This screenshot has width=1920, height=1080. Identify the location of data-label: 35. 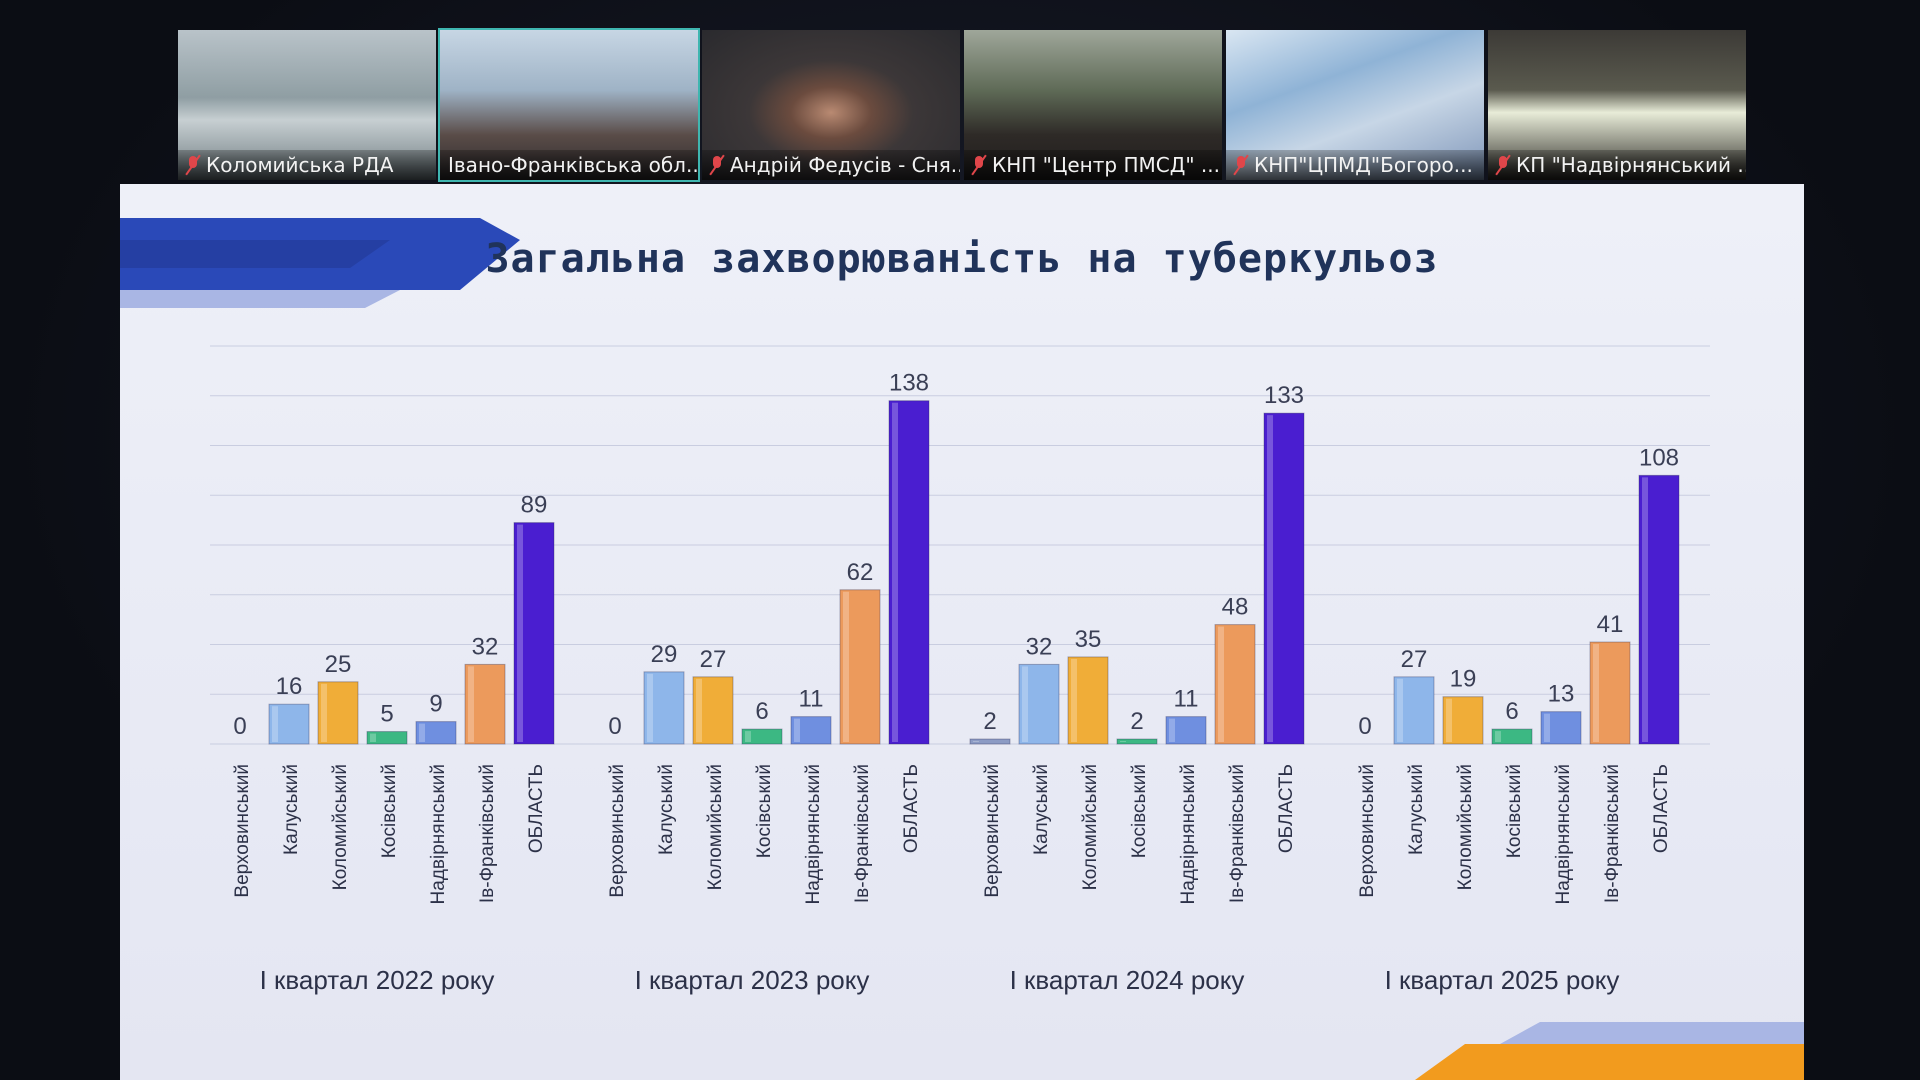
(1088, 639).